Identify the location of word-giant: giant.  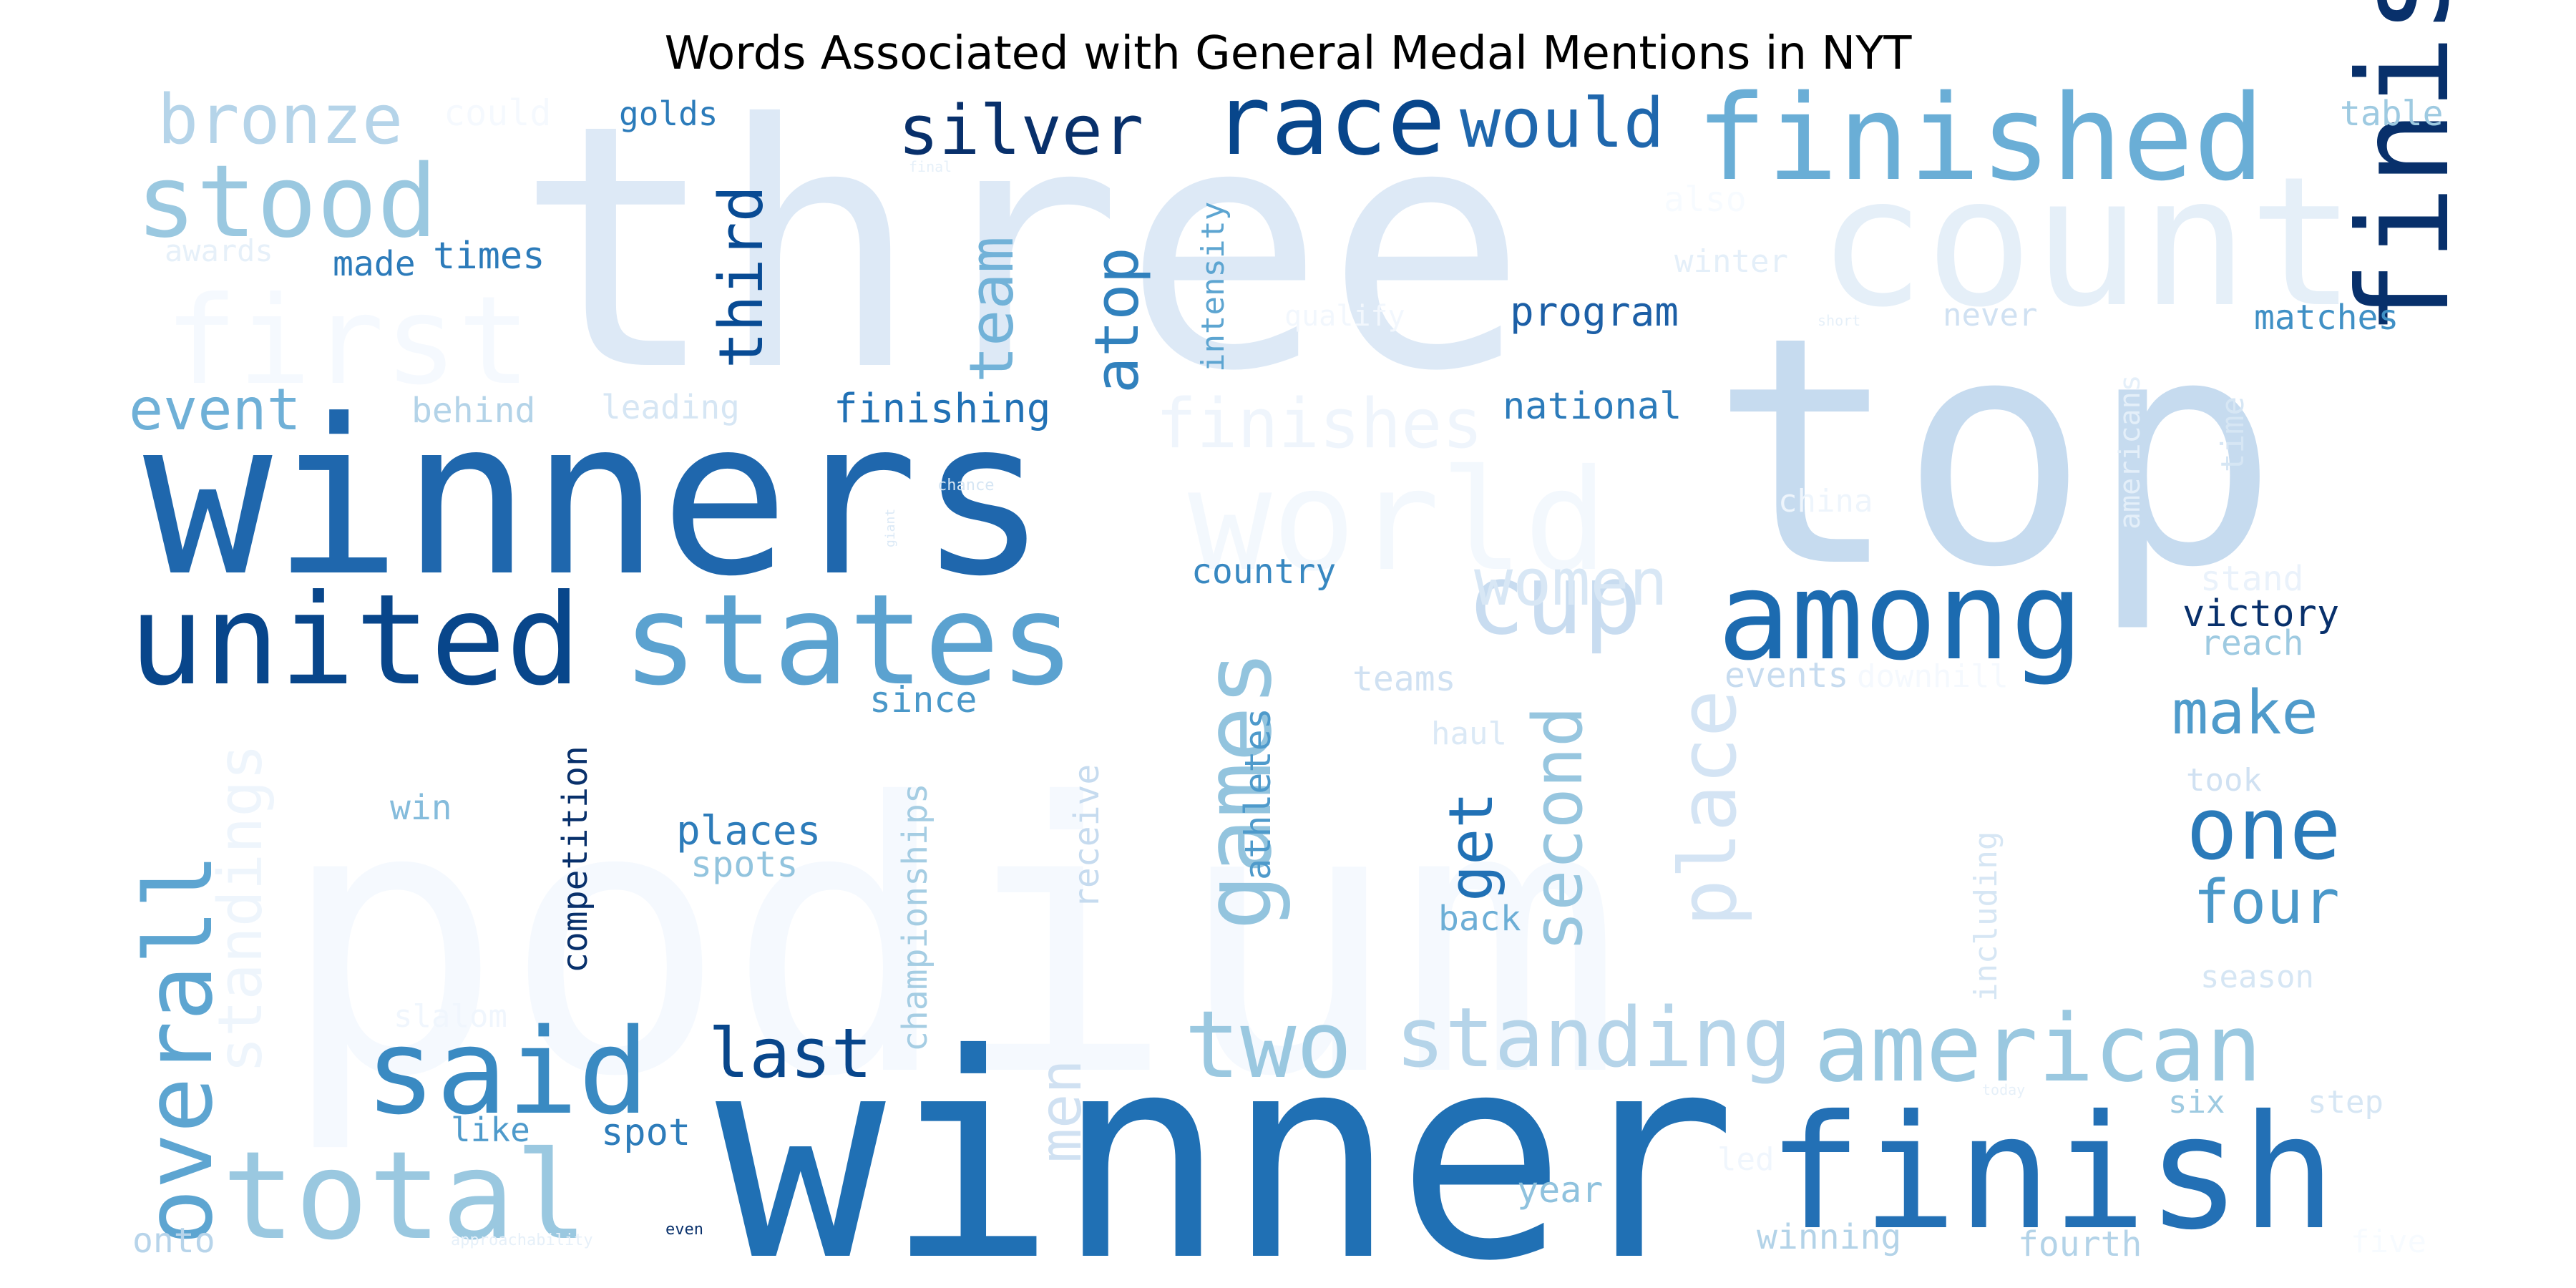
(890, 528).